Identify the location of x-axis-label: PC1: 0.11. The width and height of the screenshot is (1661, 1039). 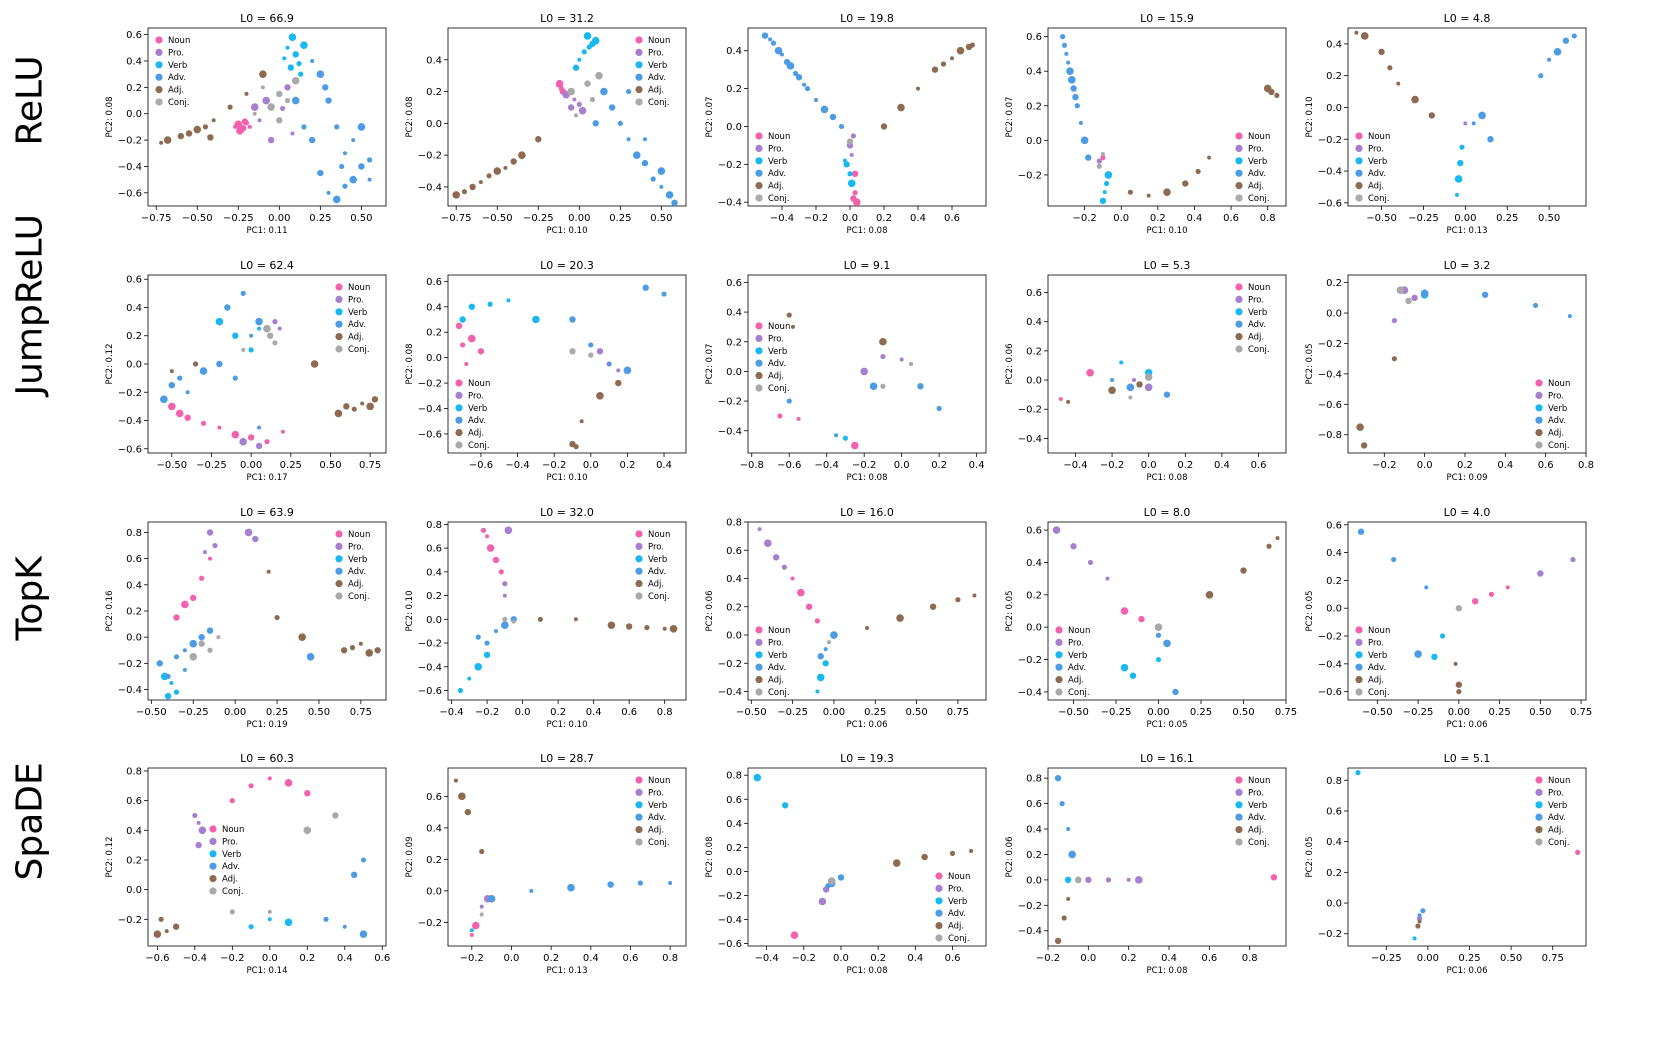
(267, 231).